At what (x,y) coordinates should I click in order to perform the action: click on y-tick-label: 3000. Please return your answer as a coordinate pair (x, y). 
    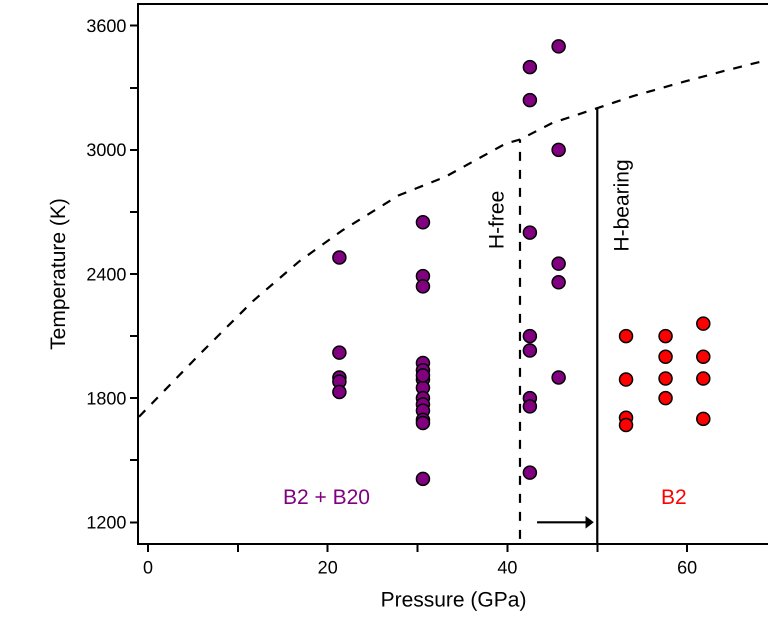
    Looking at the image, I should click on (106, 150).